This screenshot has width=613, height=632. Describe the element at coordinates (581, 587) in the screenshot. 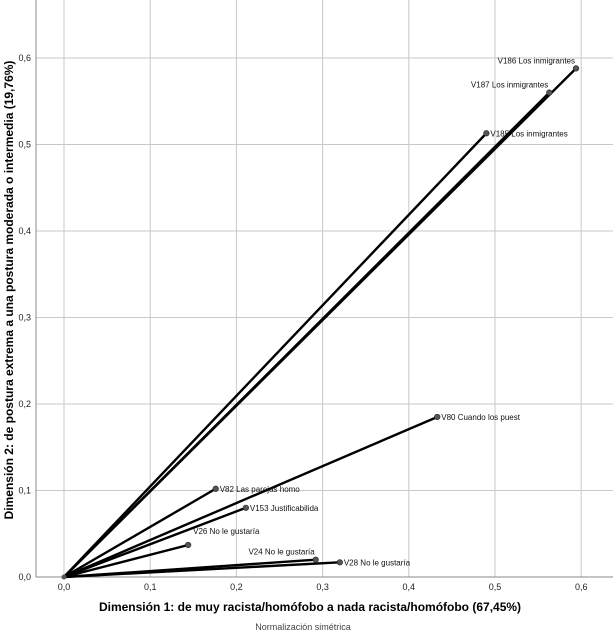

I see `x-tick-label: 0,6` at that location.